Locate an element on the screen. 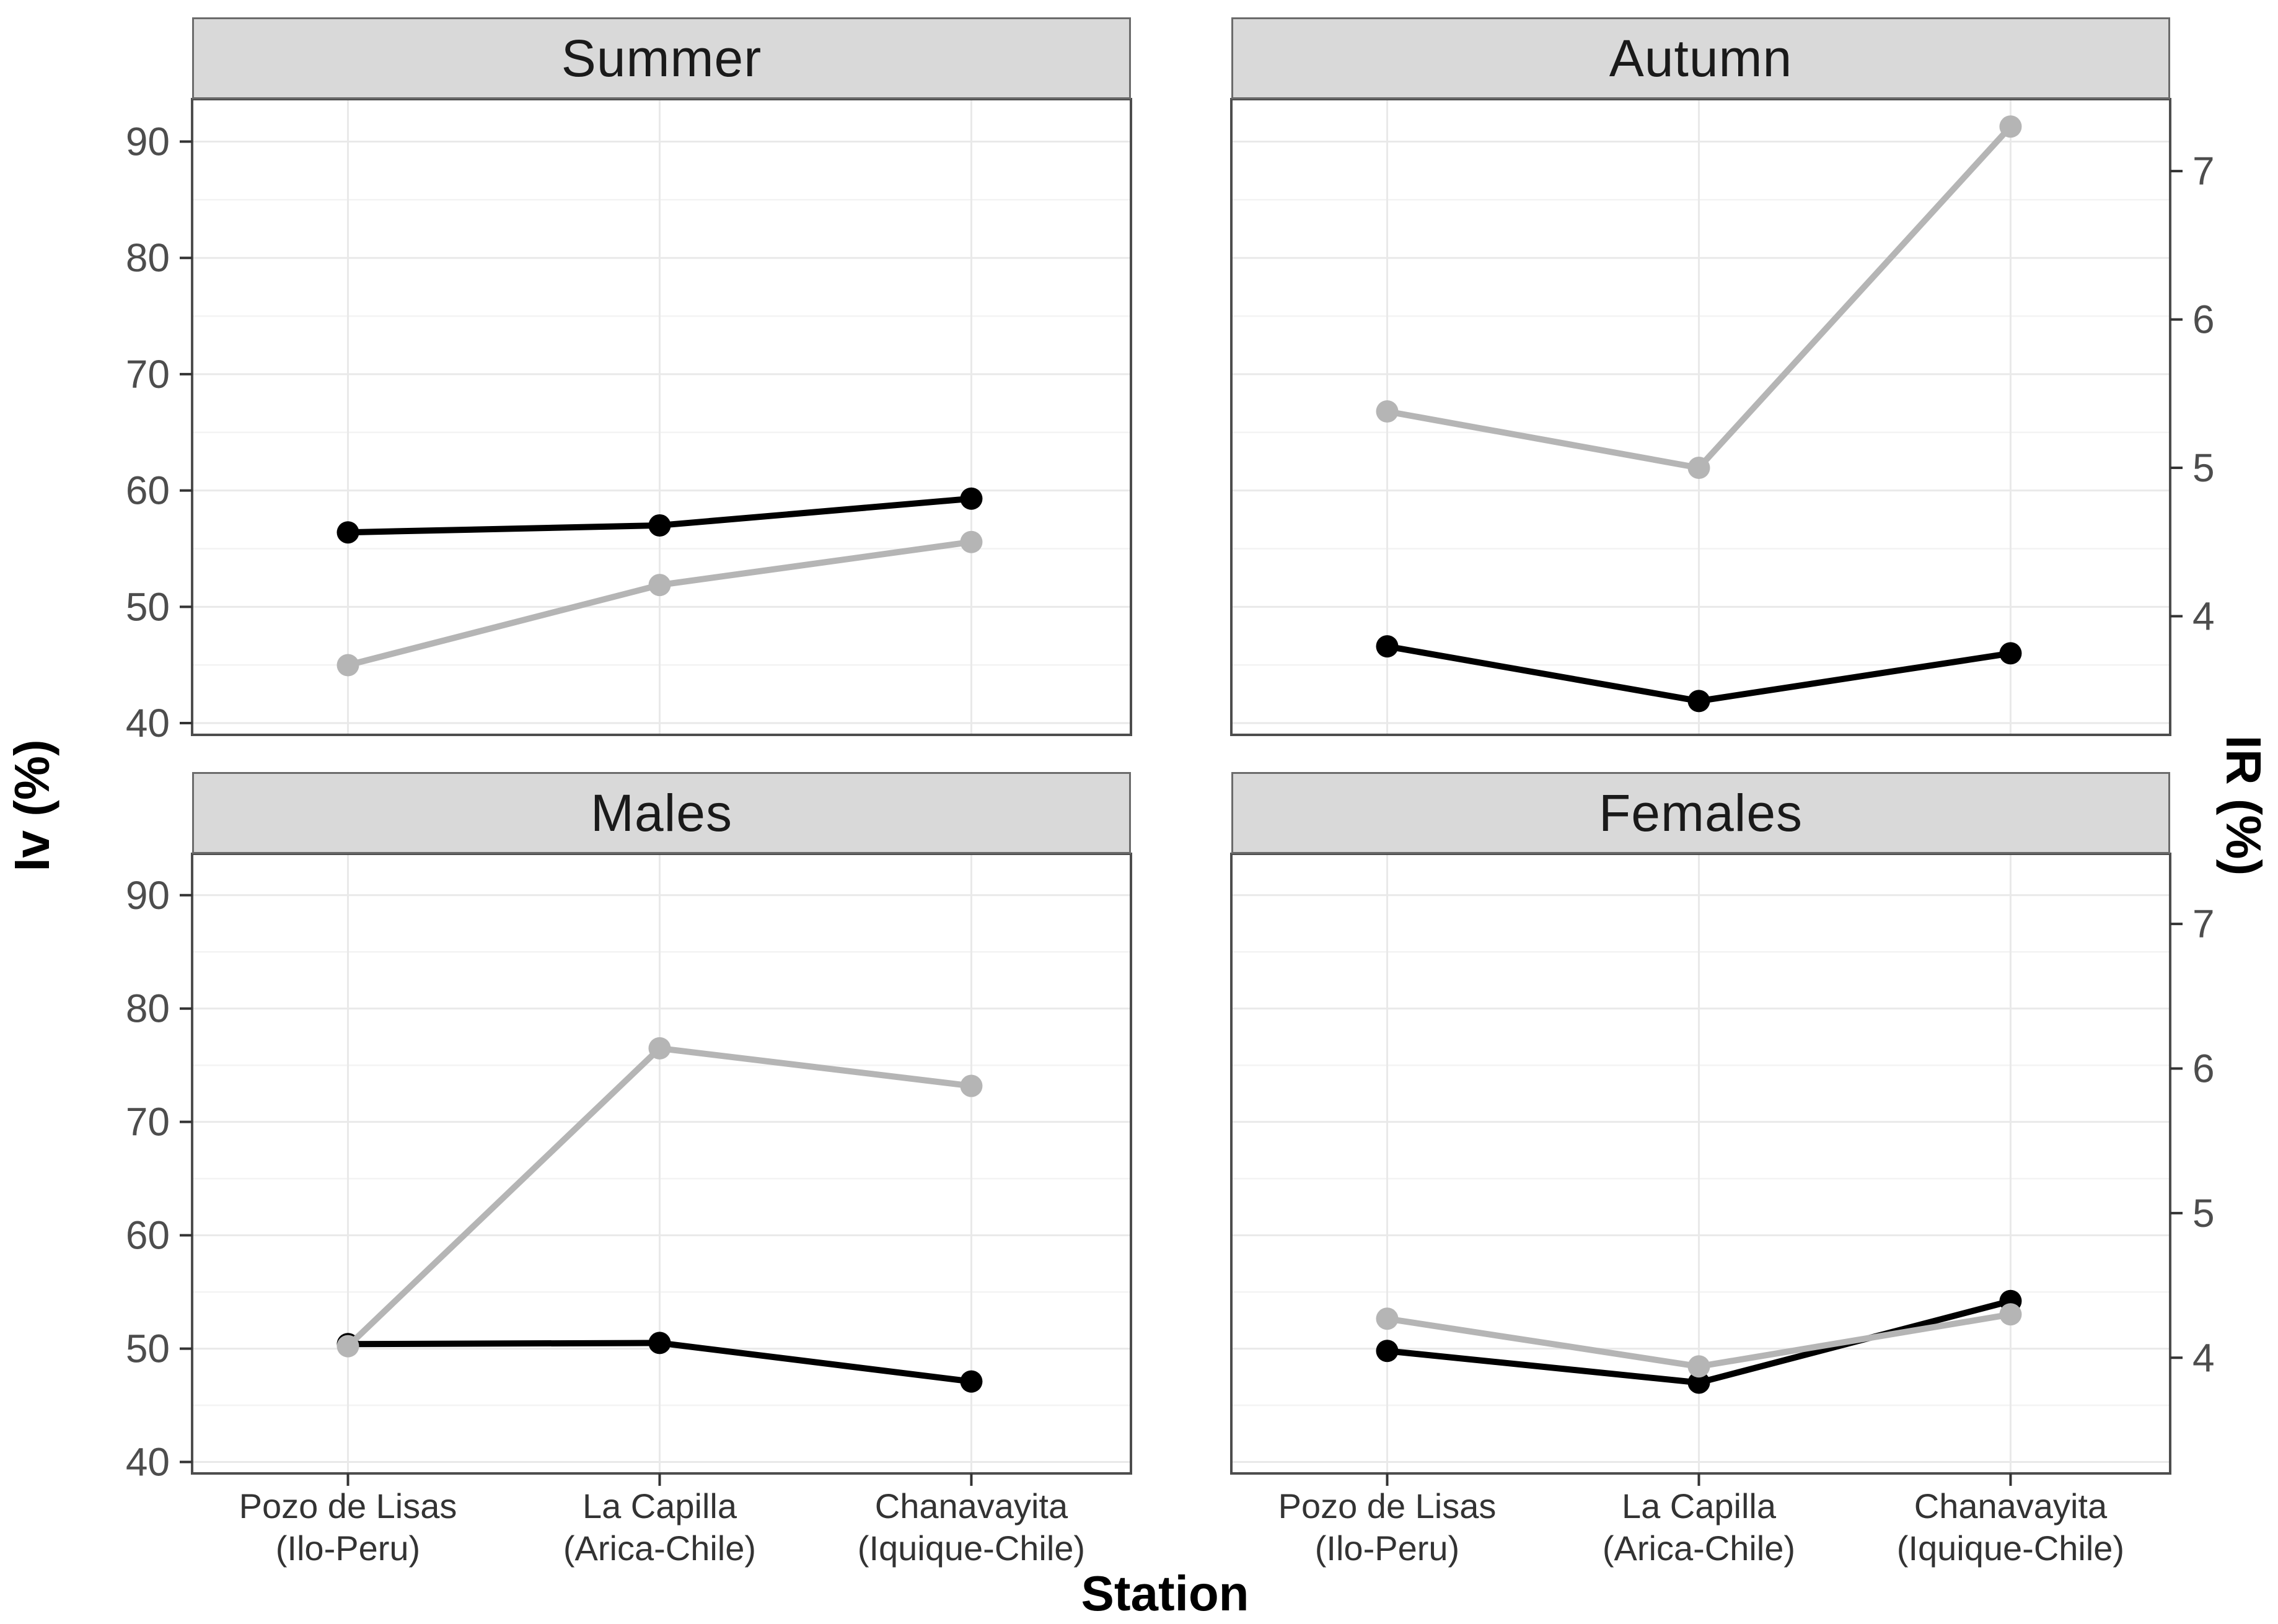 The image size is (2278, 1624). left-axis-title: Iv (%) is located at coordinates (32, 805).